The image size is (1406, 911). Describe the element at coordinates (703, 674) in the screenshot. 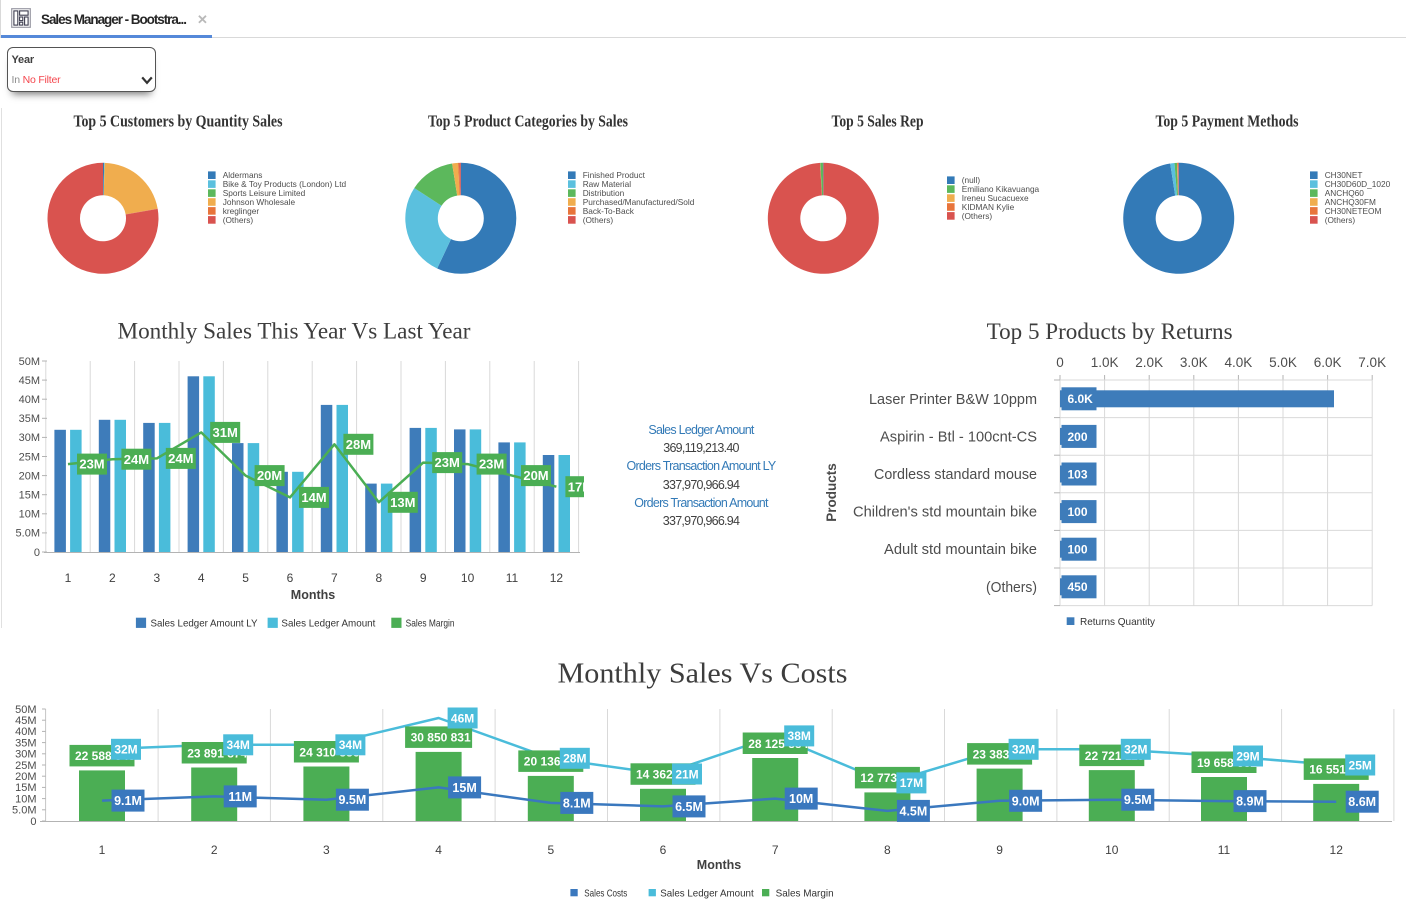

I see `svg-text: Monthly Sales Vs Costs` at that location.